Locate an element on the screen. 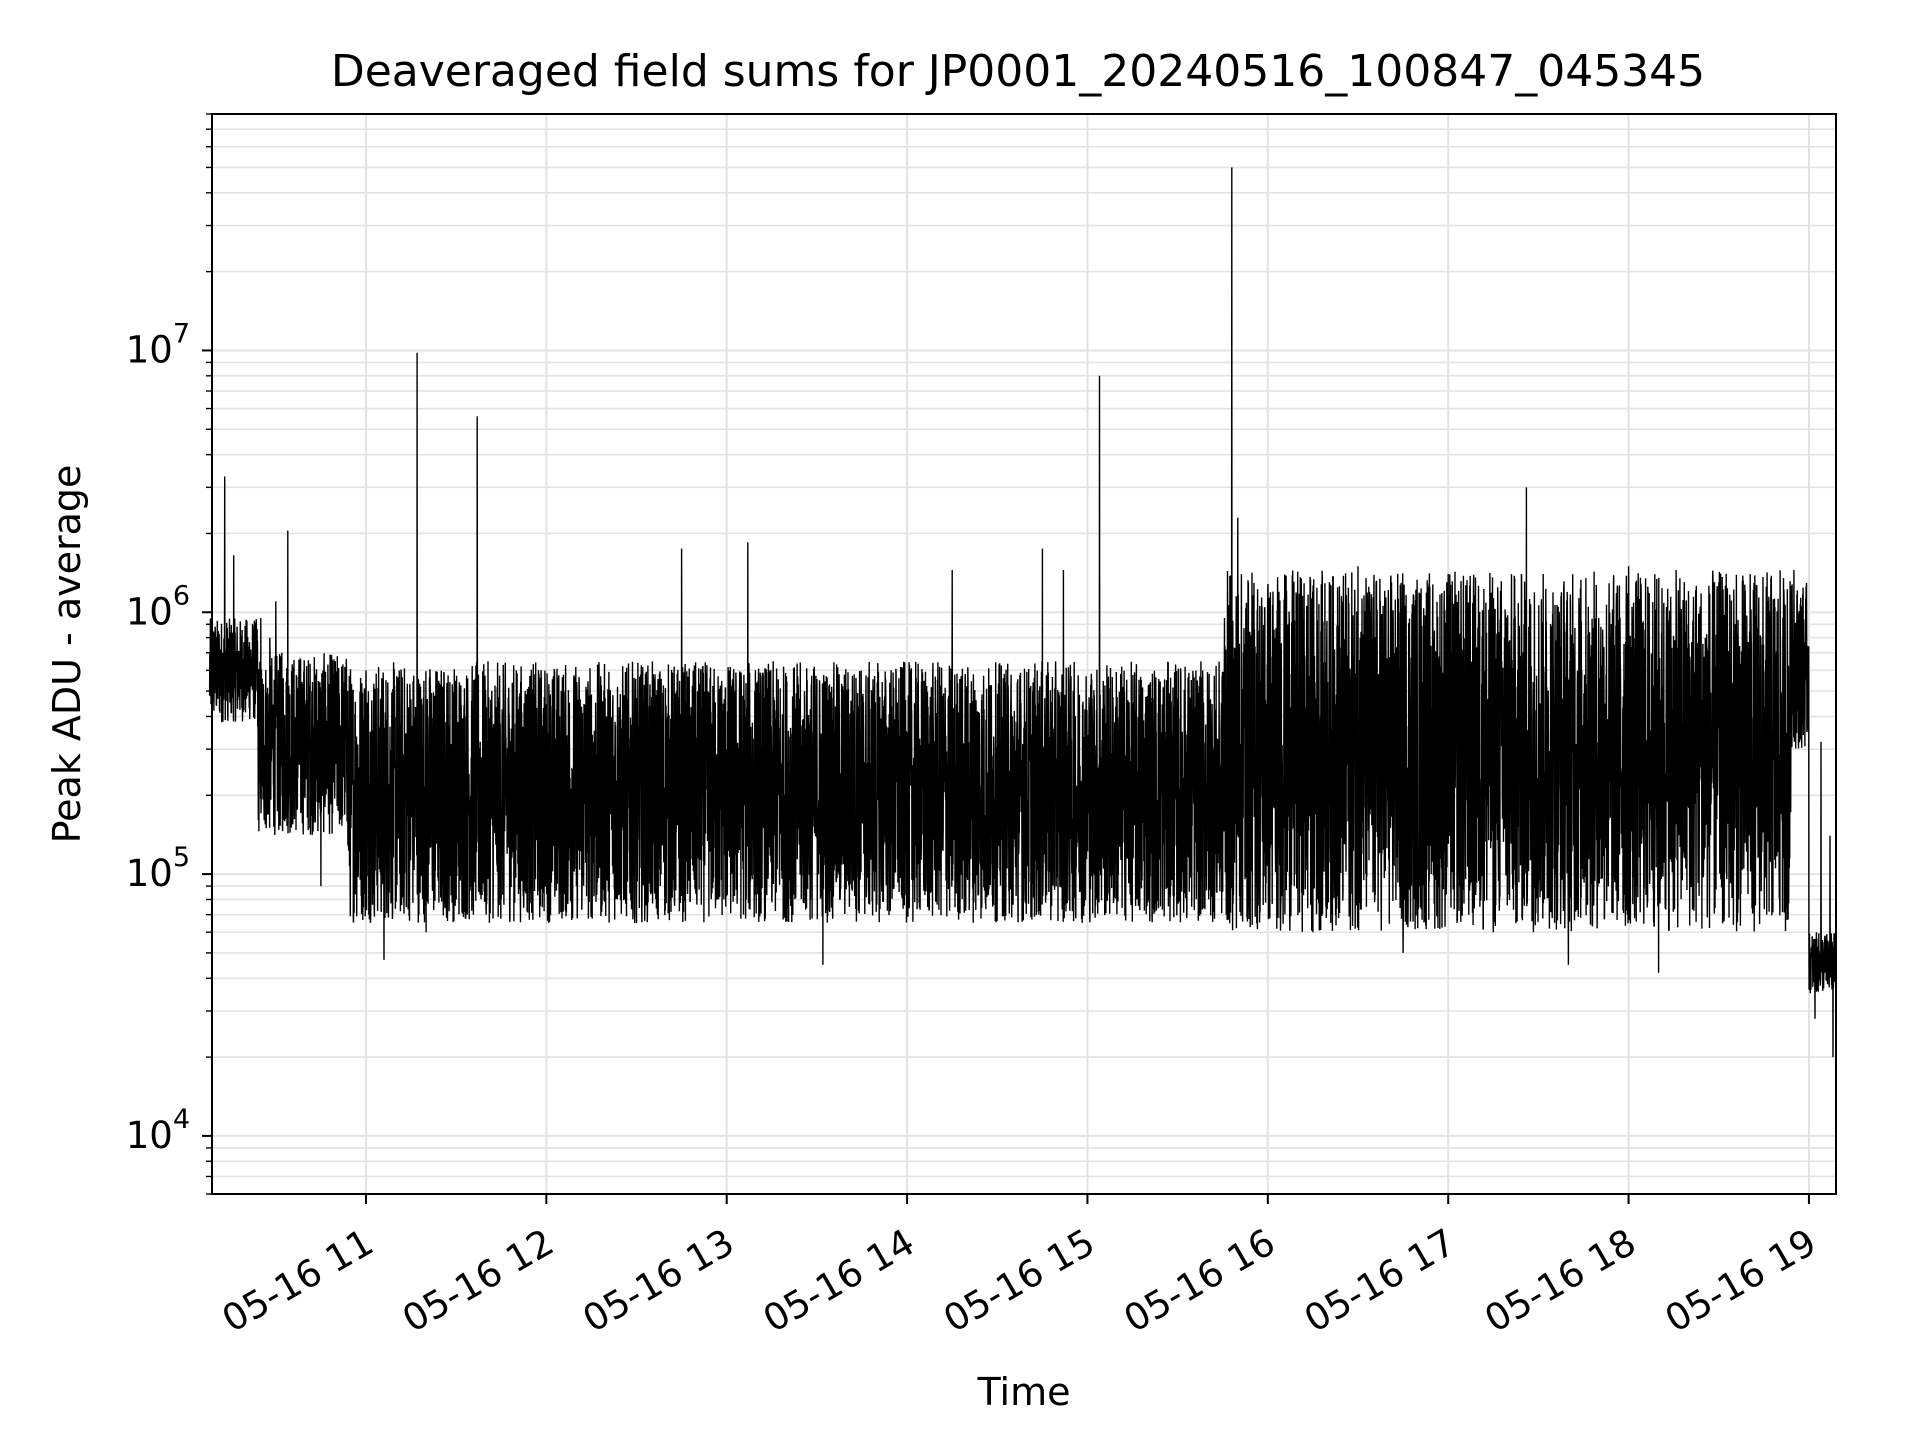 The image size is (1920, 1440). x-tick-label: 05-16 12 is located at coordinates (478, 1281).